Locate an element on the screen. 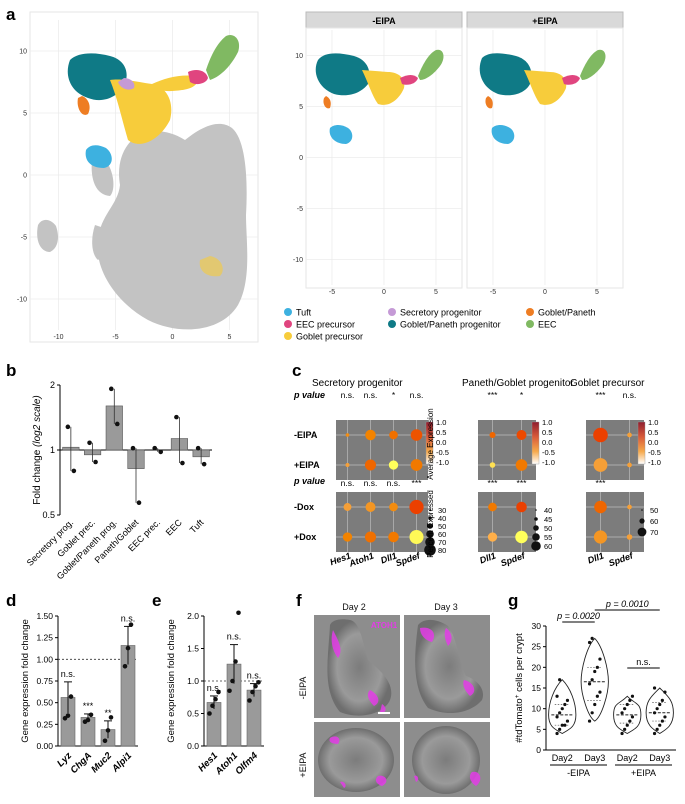  e-ytick: 1.5 is located at coordinates (193, 649).